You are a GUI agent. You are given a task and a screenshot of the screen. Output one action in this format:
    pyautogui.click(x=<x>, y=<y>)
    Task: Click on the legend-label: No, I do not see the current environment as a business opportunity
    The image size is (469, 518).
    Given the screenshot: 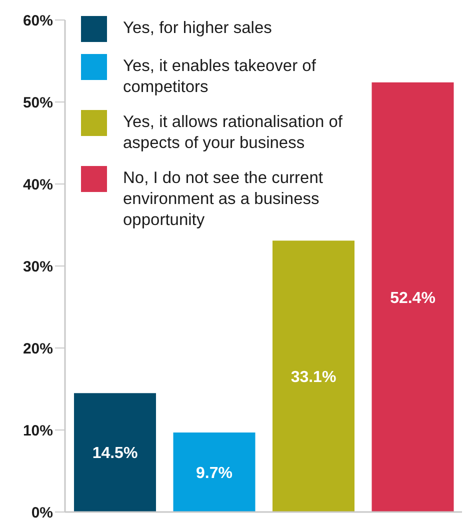 What is the action you would take?
    pyautogui.click(x=223, y=199)
    